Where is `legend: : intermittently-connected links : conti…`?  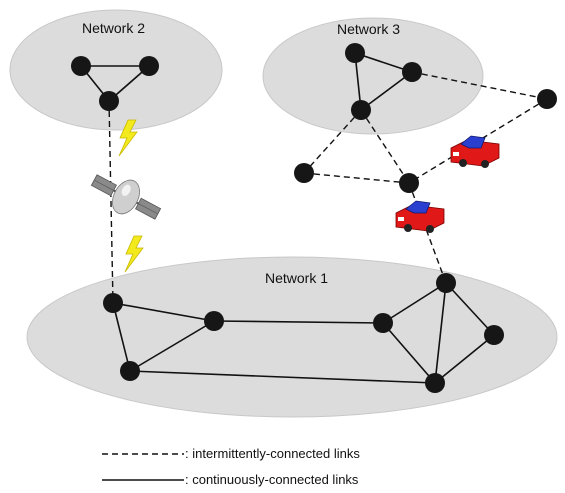 legend: : intermittently-connected links : conti… is located at coordinates (231, 466).